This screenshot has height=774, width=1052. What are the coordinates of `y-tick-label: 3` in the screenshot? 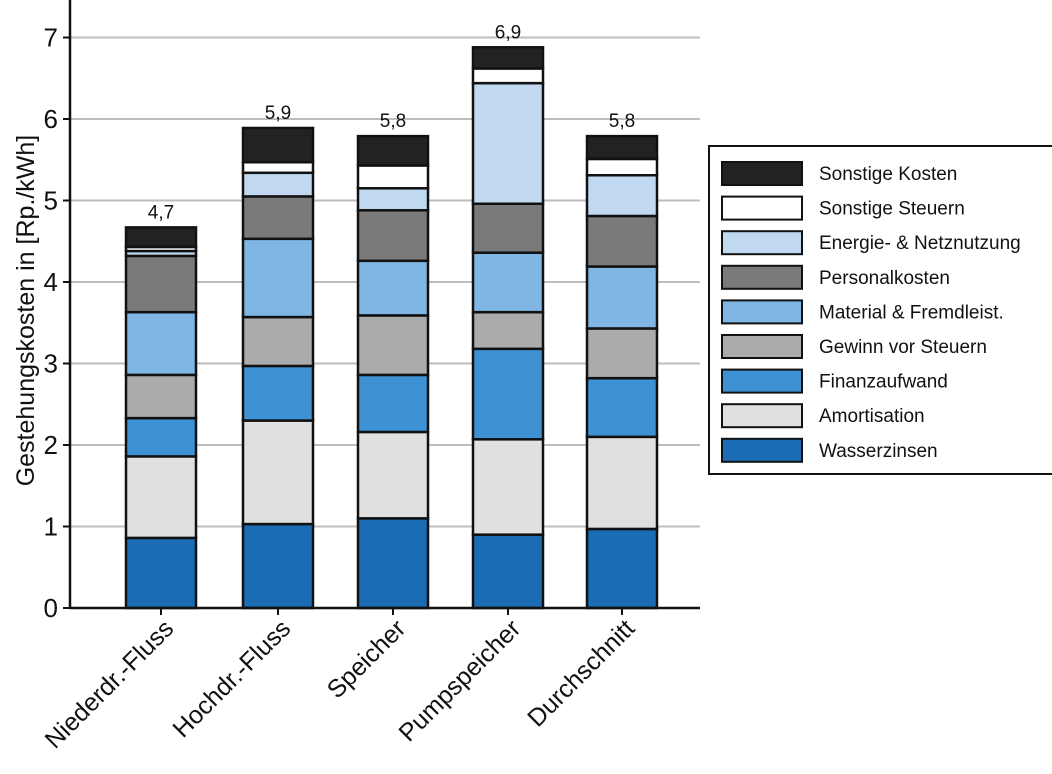 It's located at (51, 364).